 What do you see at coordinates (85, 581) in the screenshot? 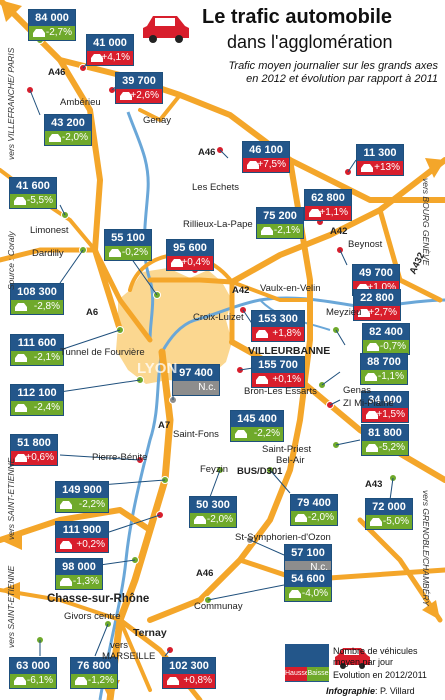
I see `traffic-change-value: -1,3%` at bounding box center [85, 581].